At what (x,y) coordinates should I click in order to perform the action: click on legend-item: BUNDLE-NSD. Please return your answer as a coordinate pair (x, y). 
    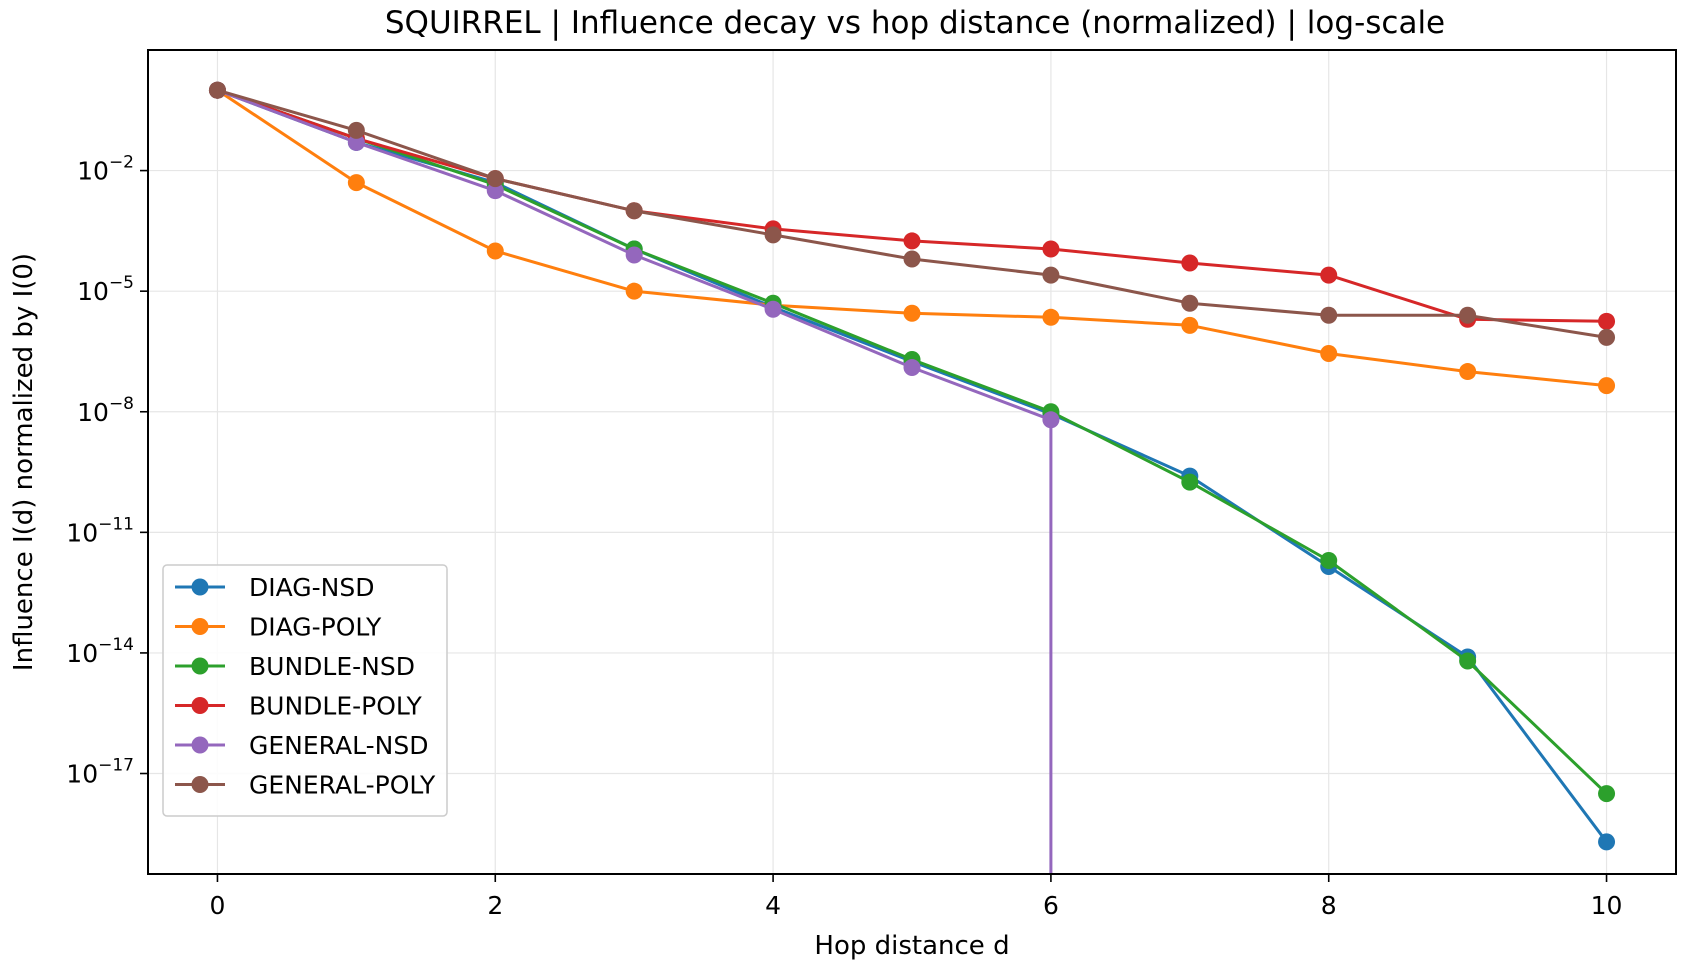
    Looking at the image, I should click on (295, 666).